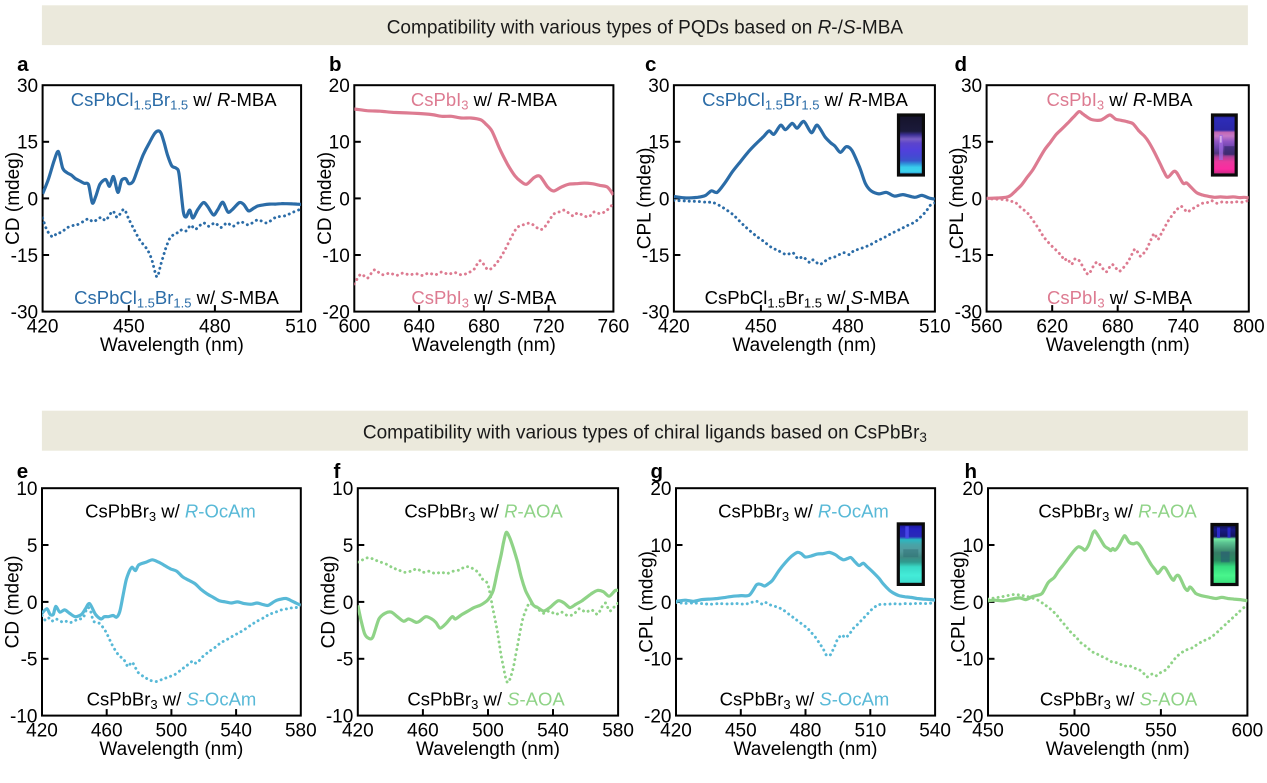  Describe the element at coordinates (1249, 327) in the screenshot. I see `svg-text: 800` at that location.